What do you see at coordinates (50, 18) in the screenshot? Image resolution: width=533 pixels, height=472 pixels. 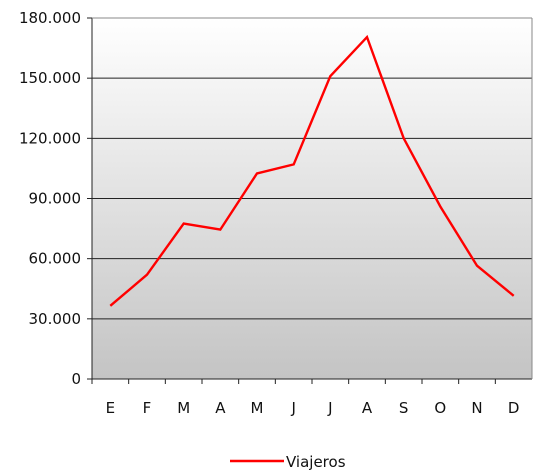 I see `y-tick-label: 180.000` at bounding box center [50, 18].